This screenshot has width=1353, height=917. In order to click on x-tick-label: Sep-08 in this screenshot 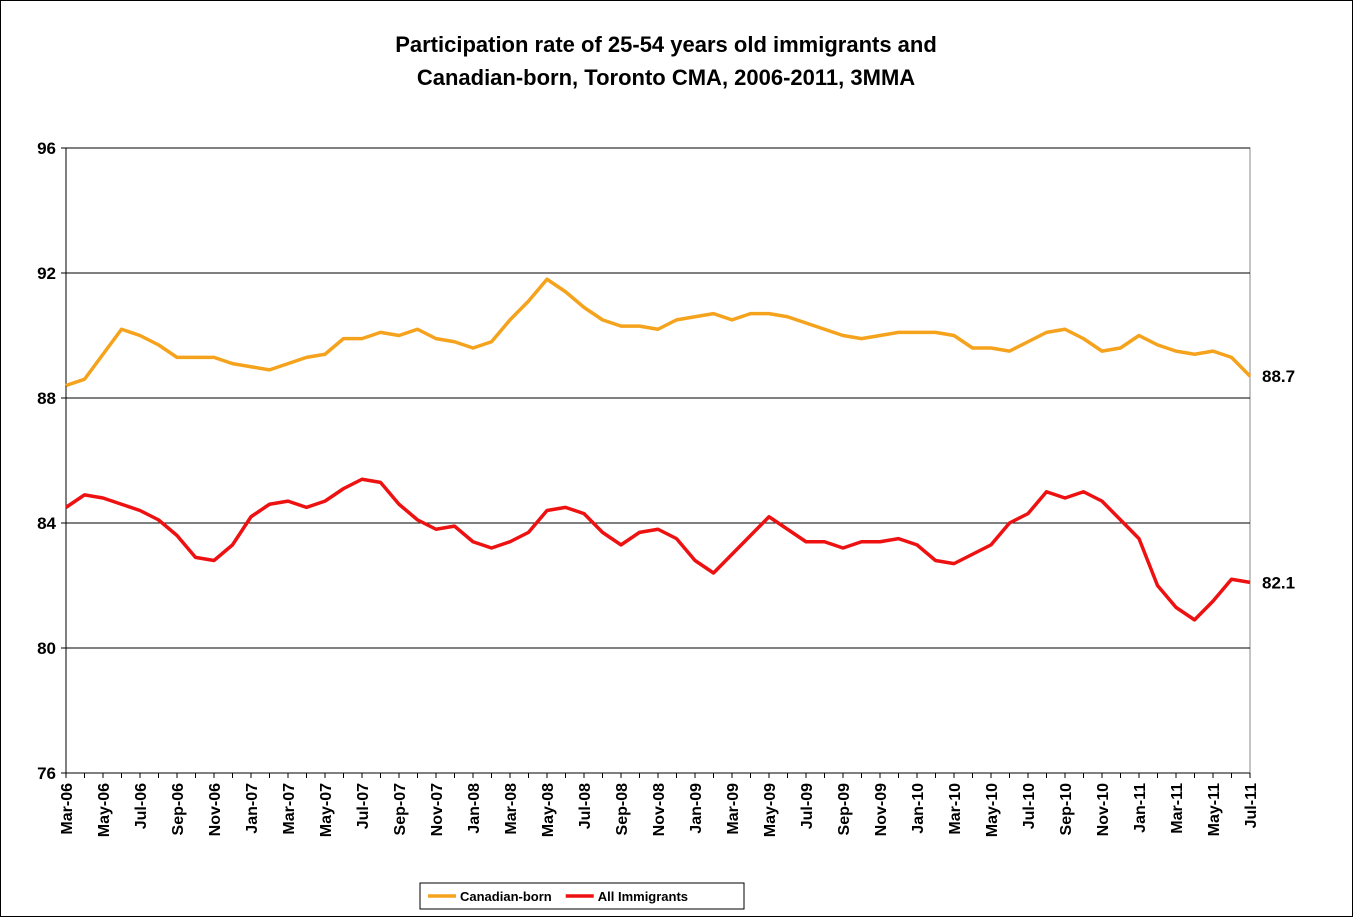, I will do `click(622, 809)`.